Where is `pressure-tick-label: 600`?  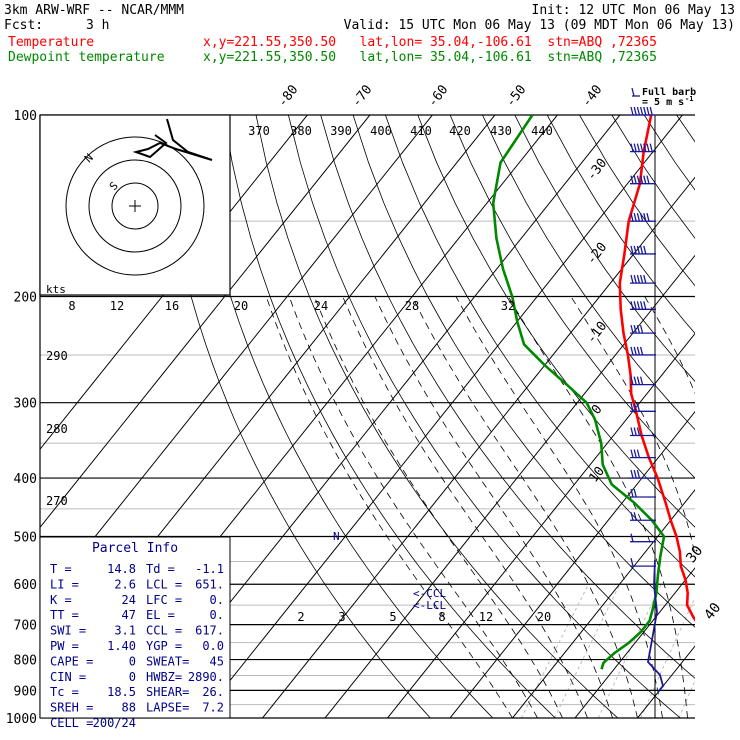
pressure-tick-label: 600 is located at coordinates (25, 585).